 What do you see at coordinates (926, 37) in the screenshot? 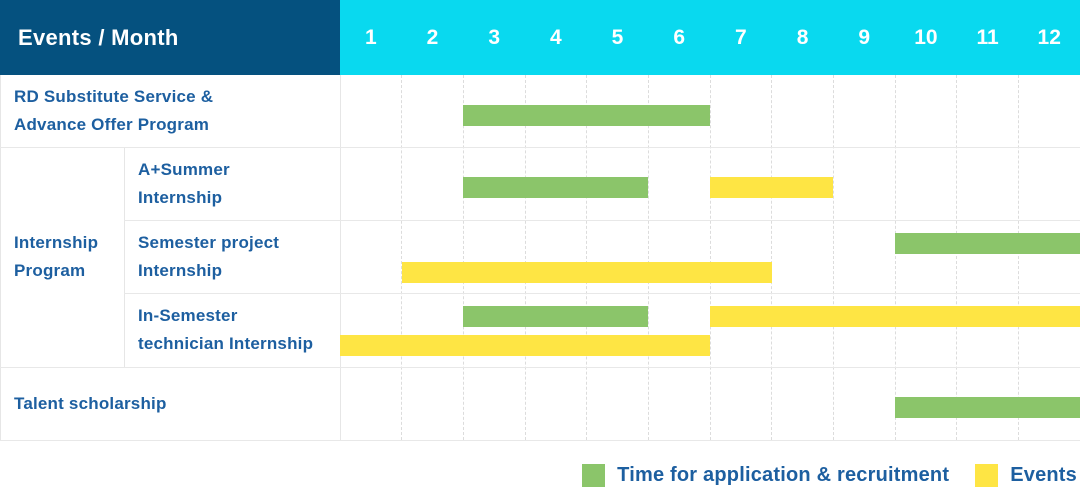
I see `month-column-header: 10` at bounding box center [926, 37].